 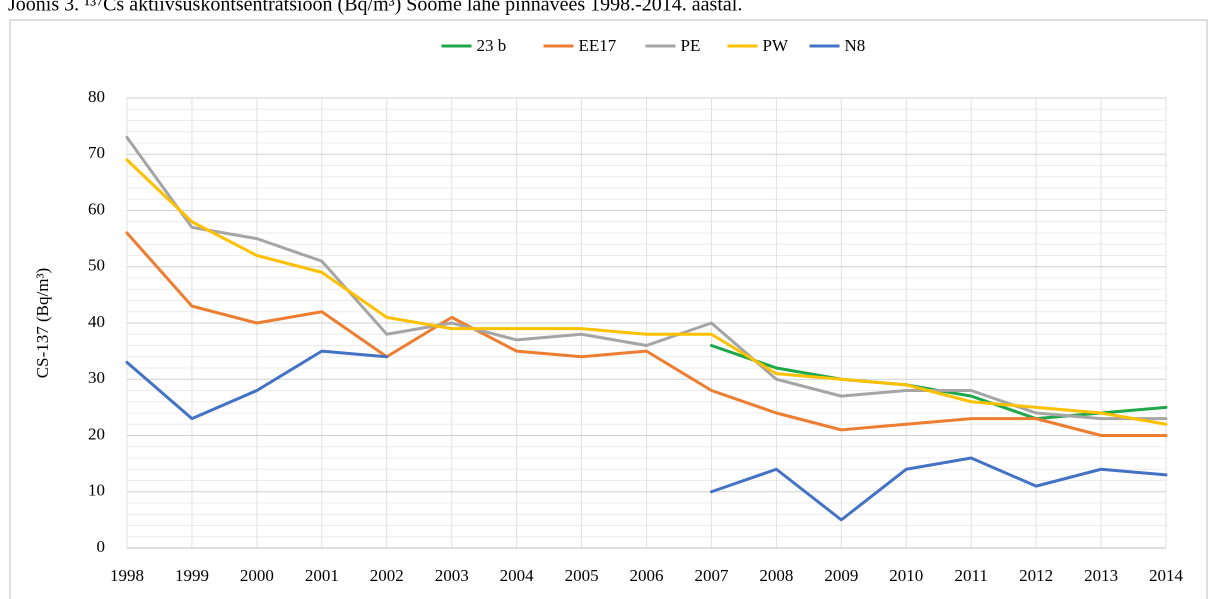 What do you see at coordinates (691, 45) in the screenshot?
I see `legend-label: PE` at bounding box center [691, 45].